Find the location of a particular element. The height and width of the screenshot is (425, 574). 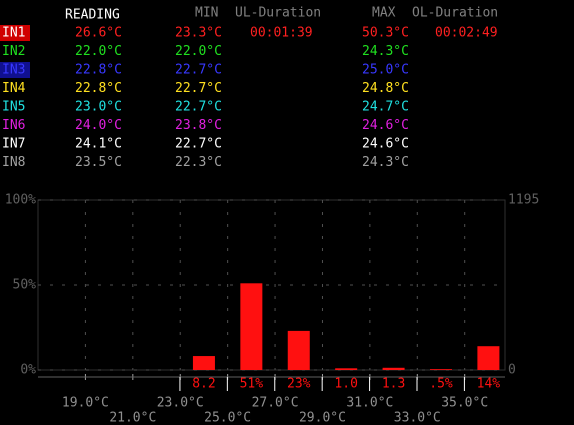

input-label: IN3 is located at coordinates (13, 70).